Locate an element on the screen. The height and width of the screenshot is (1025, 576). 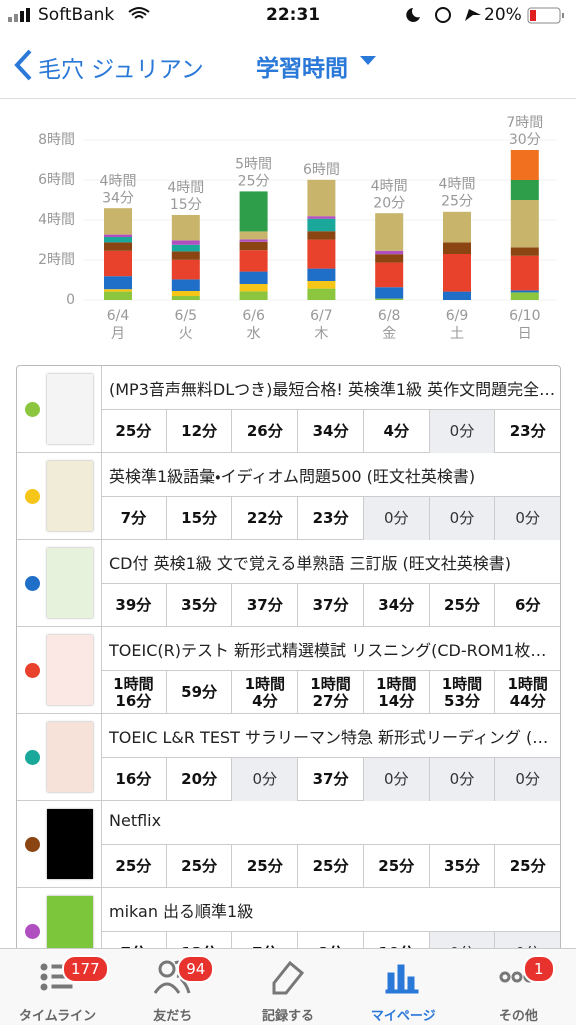
tab: 記録する is located at coordinates (287, 987).